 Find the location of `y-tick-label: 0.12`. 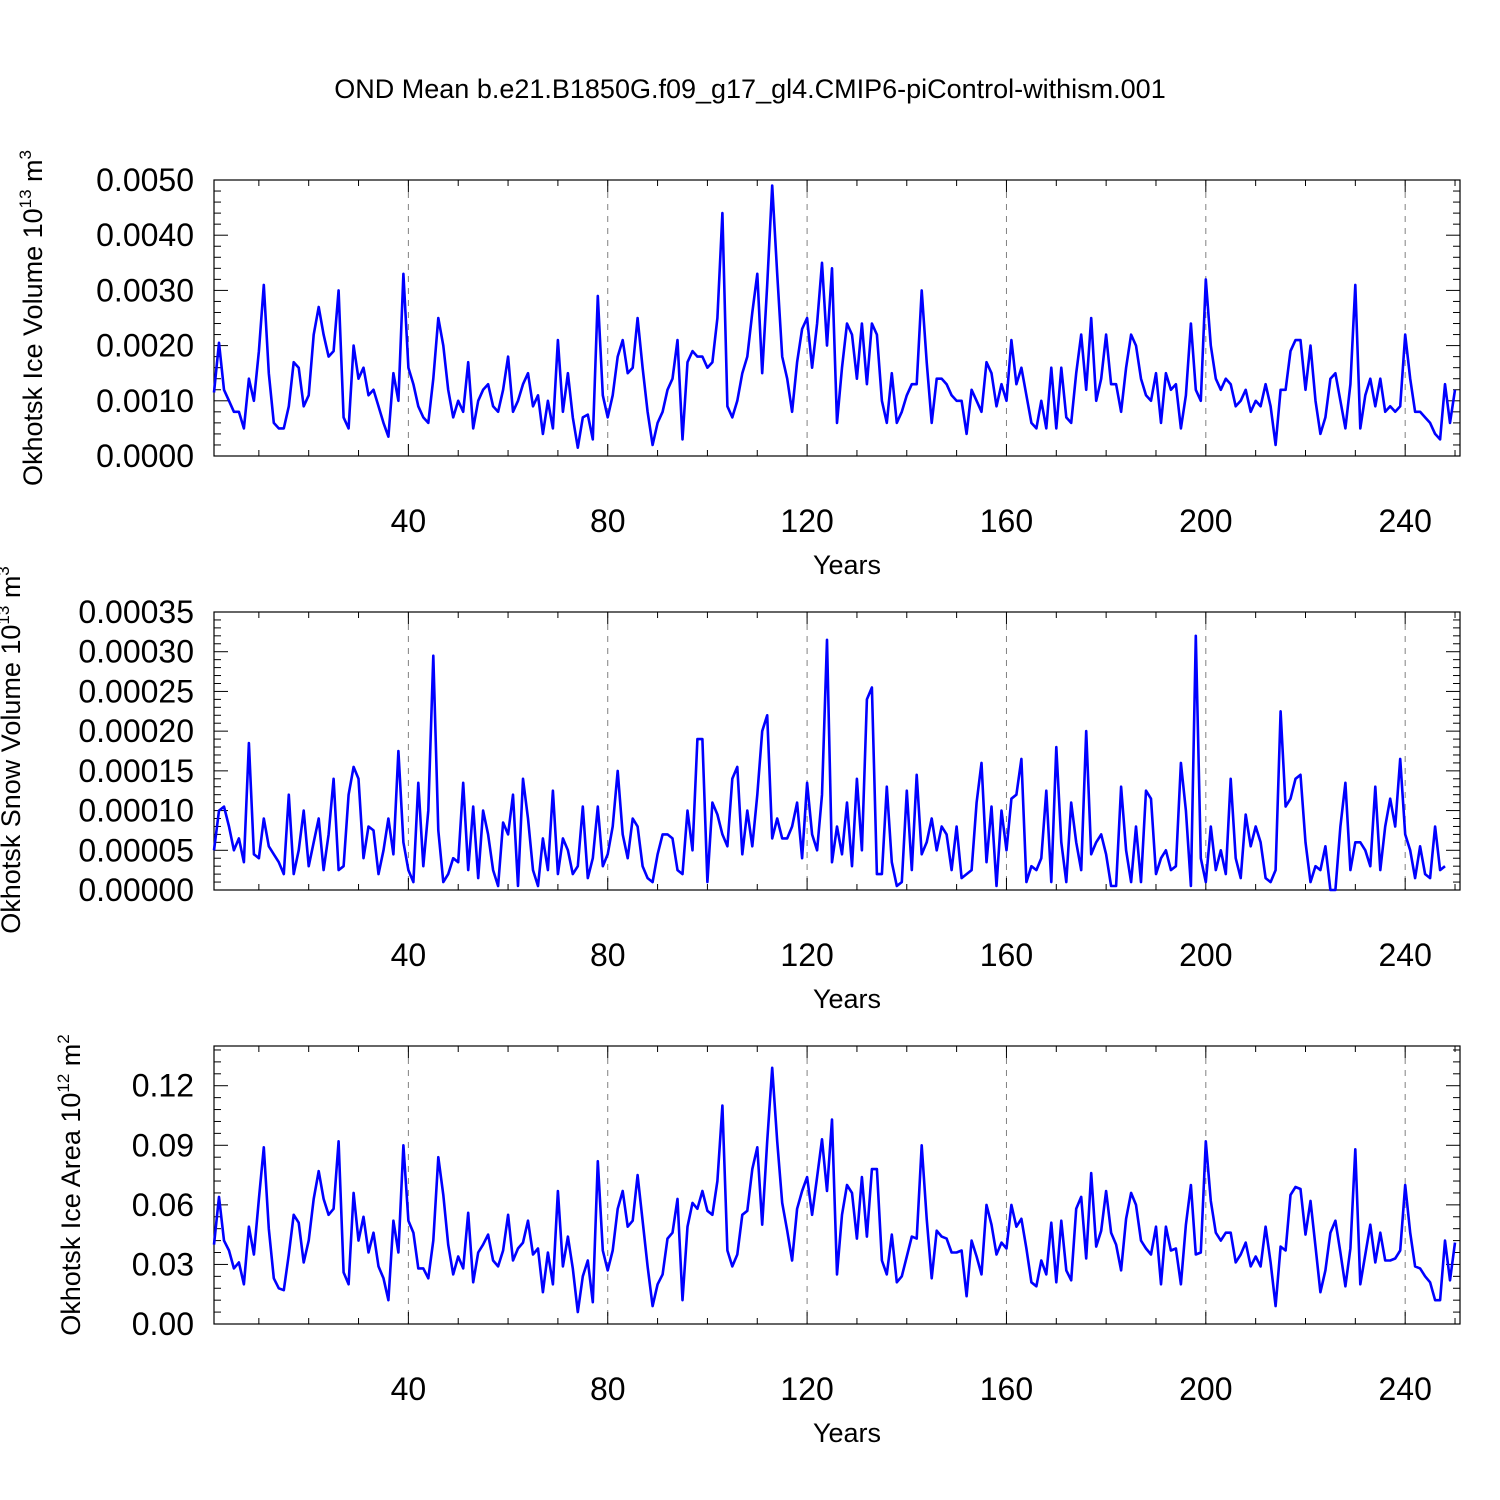

y-tick-label: 0.12 is located at coordinates (163, 1086).